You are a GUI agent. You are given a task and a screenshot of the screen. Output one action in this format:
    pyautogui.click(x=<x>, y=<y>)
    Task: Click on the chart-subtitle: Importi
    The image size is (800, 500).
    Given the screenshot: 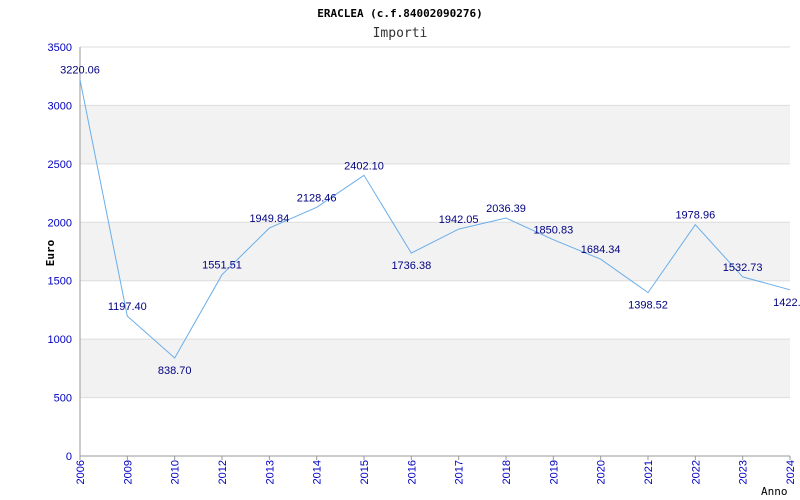 What is the action you would take?
    pyautogui.click(x=400, y=33)
    